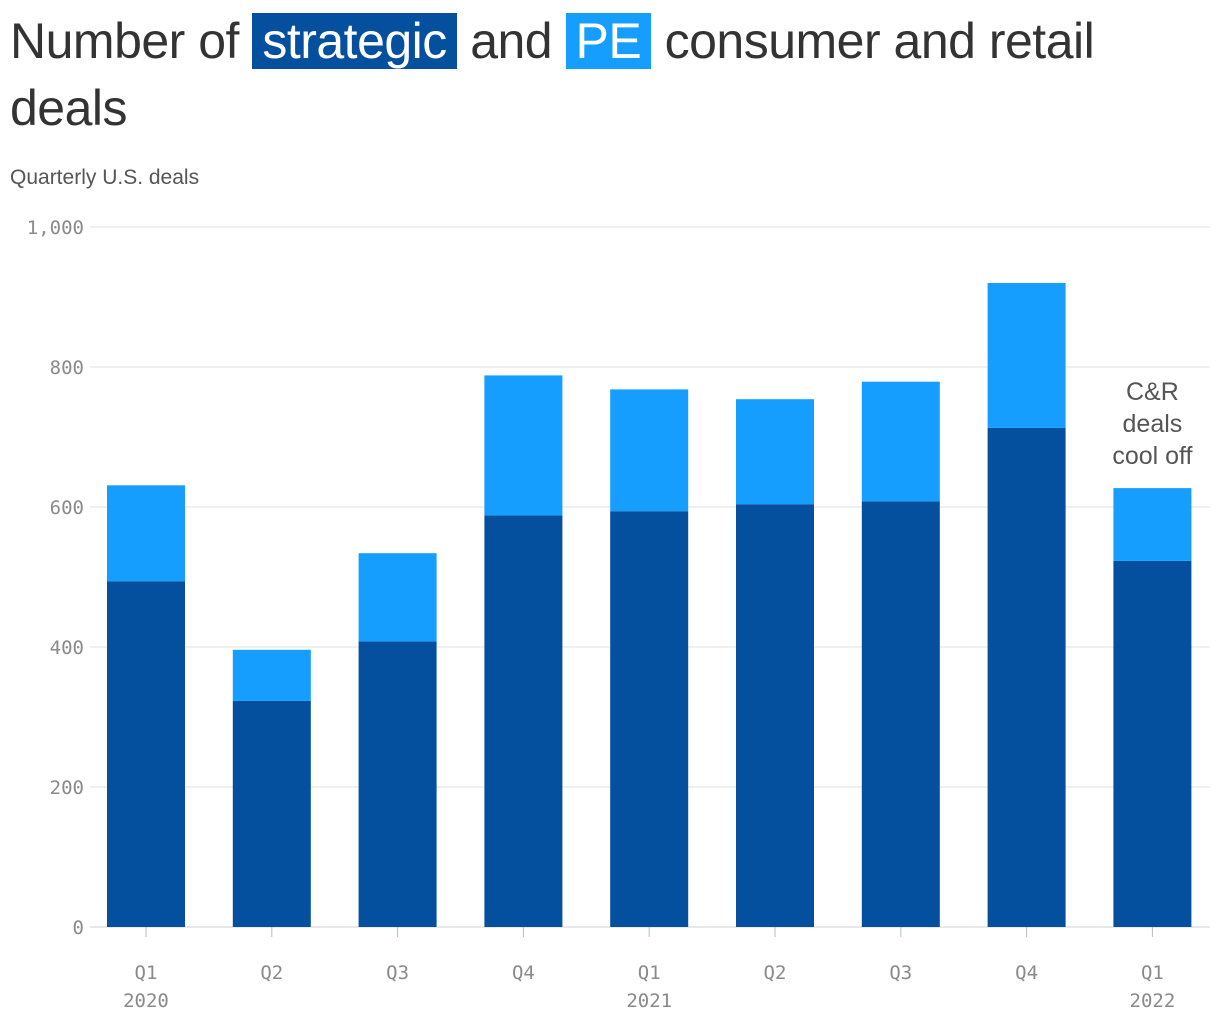  I want to click on x-tick-label-year-0: 2020, so click(146, 1001).